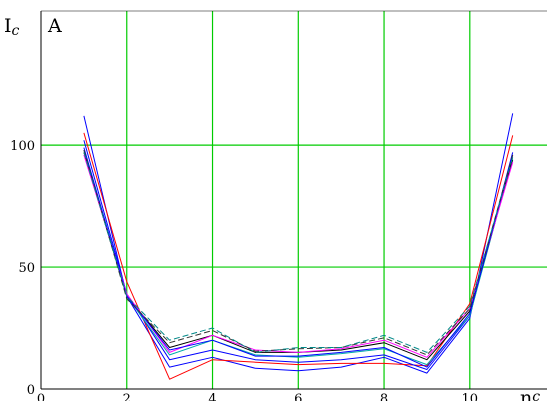 This screenshot has height=401, width=547. I want to click on y-tick-label: 0, so click(31, 390).